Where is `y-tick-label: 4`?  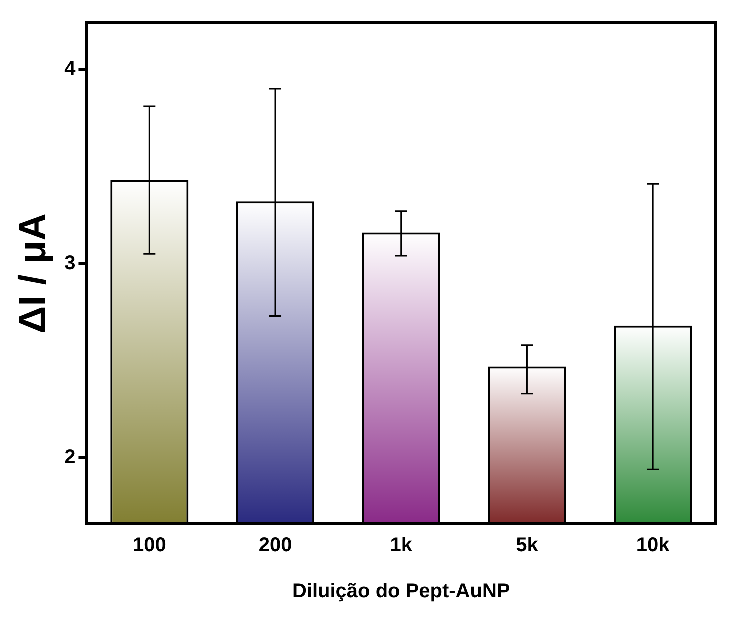 y-tick-label: 4 is located at coordinates (70, 69).